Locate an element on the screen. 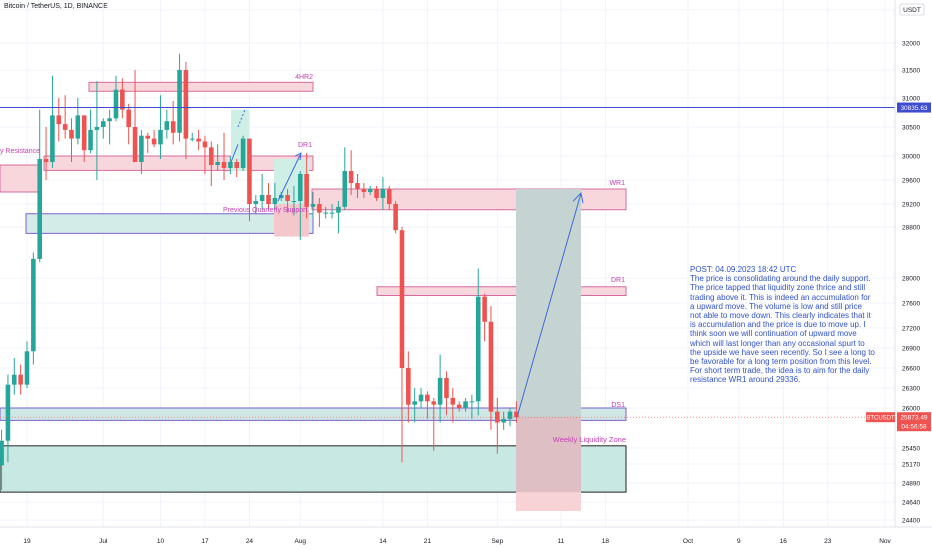 This screenshot has height=550, width=932. projection-arrow is located at coordinates (549, 305).